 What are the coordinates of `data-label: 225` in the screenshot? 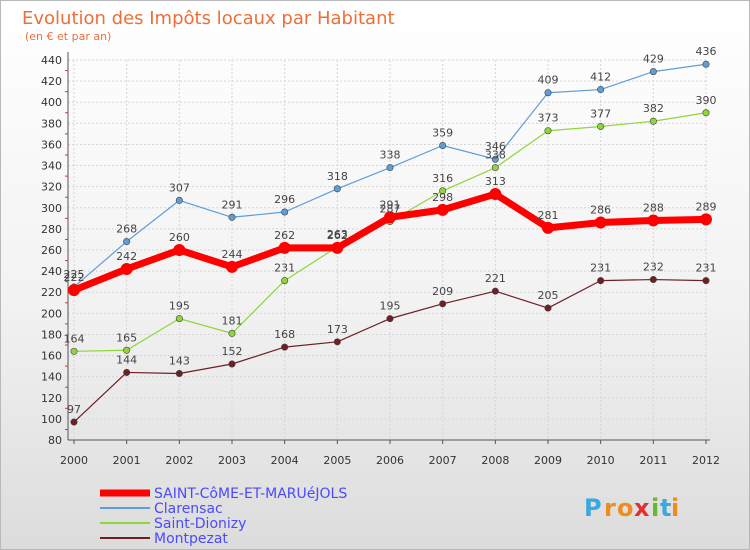 It's located at (74, 274).